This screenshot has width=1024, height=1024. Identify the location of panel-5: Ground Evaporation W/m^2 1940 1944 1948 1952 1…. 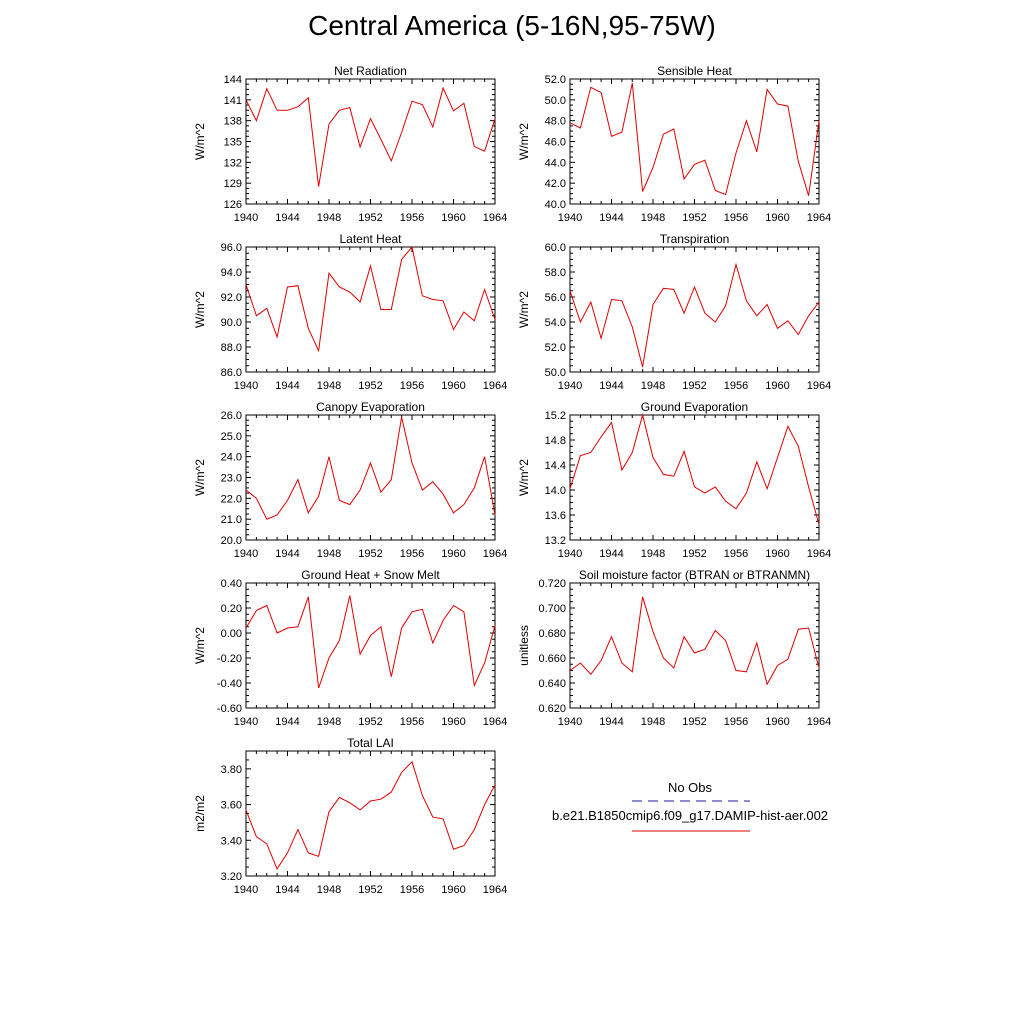
(674, 480).